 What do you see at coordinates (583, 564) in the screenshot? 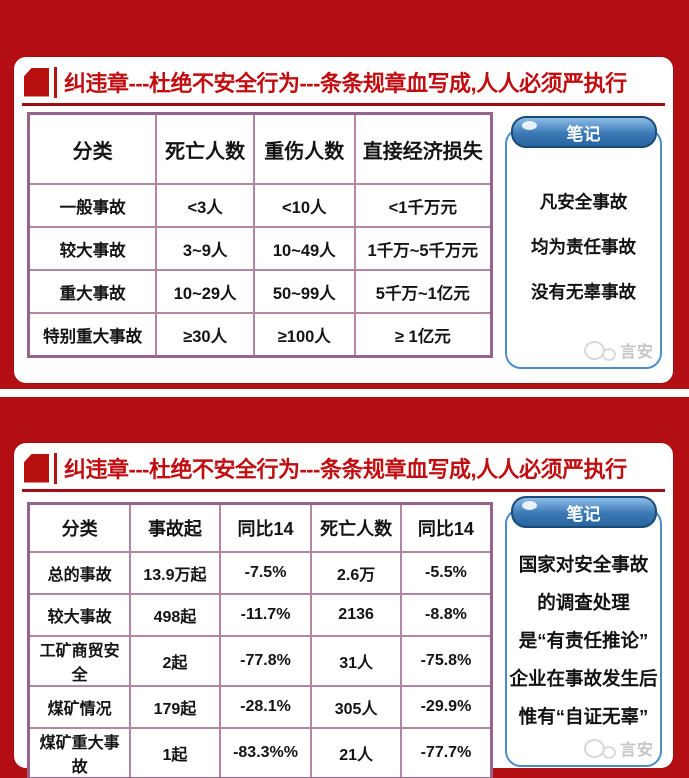
I see `note-line: 国家对安全事故` at bounding box center [583, 564].